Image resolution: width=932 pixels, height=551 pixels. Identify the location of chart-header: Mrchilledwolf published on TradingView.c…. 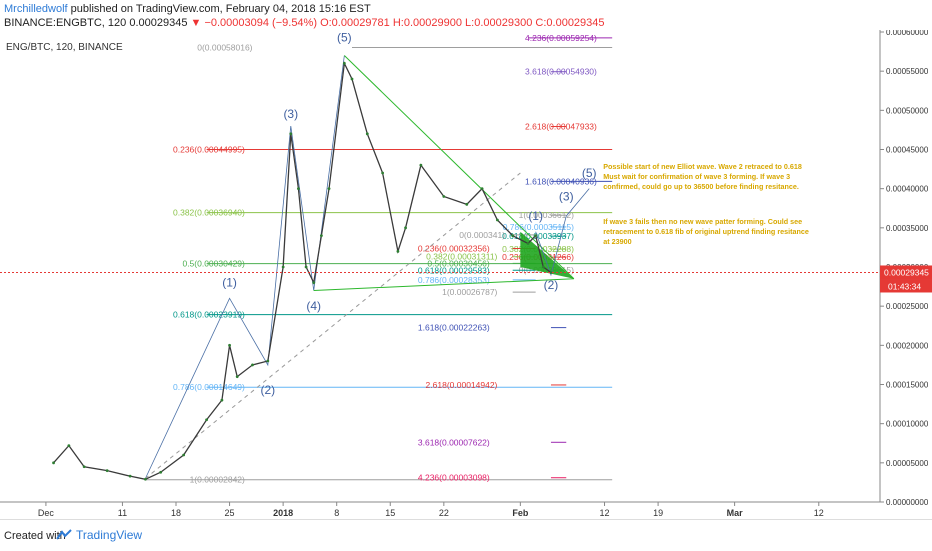
(466, 15).